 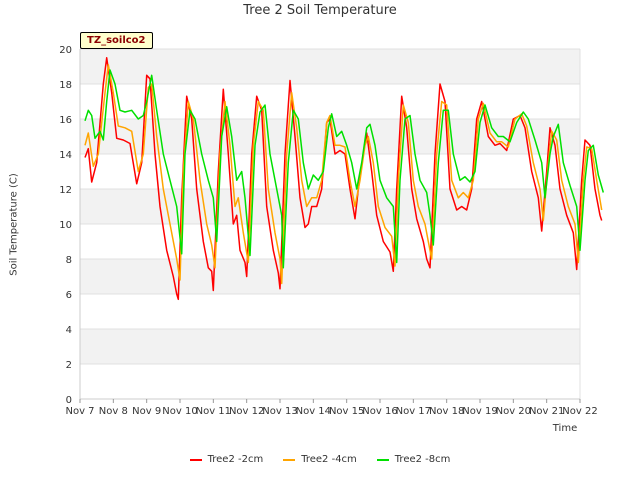 I want to click on legend: Tree2 -2cm Tree2 -4cm Tree2 -8cm, so click(x=320, y=459).